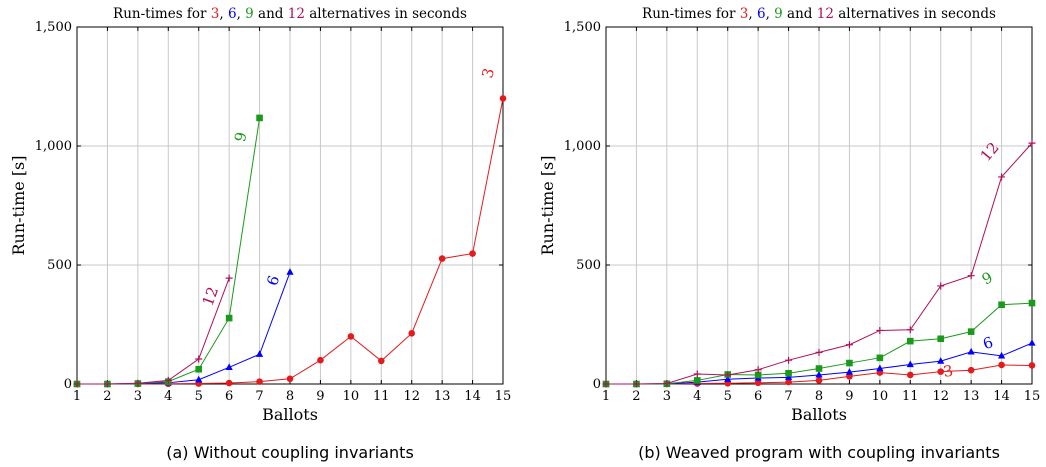 The width and height of the screenshot is (1046, 467). I want to click on chart-title-part: and, so click(800, 14).